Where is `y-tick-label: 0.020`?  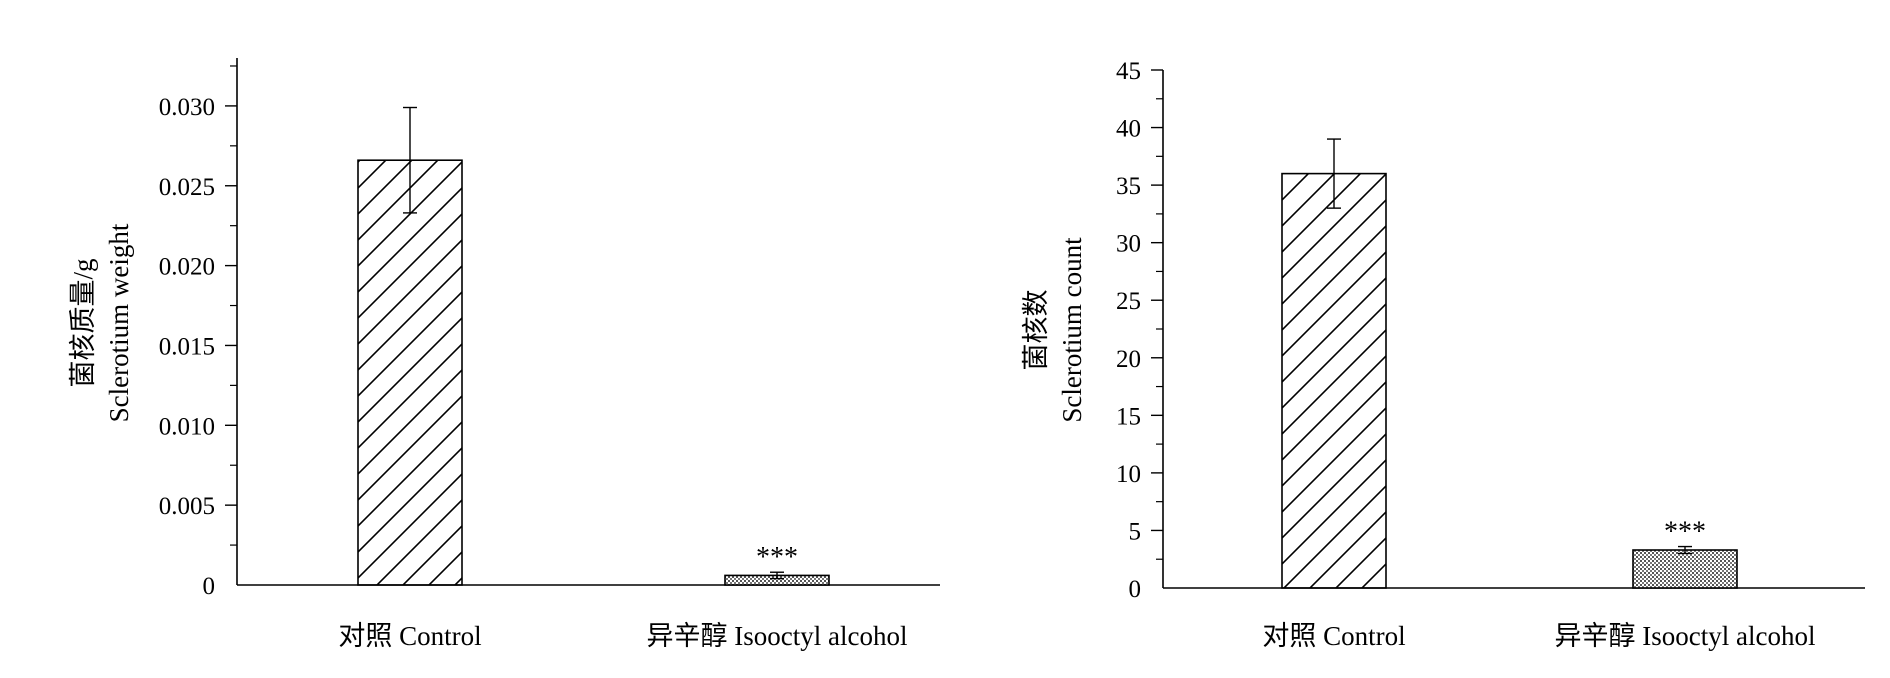 y-tick-label: 0.020 is located at coordinates (187, 267).